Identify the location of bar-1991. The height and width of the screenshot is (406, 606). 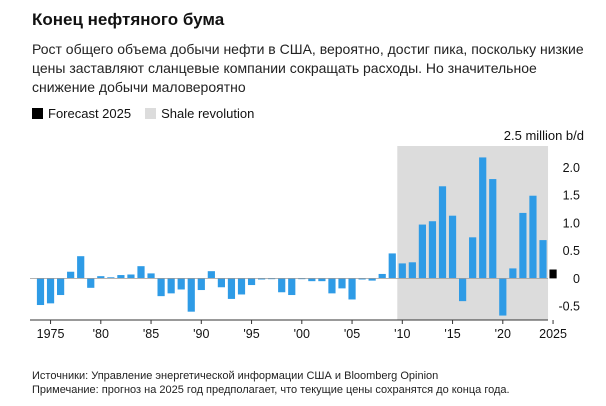
(211, 275).